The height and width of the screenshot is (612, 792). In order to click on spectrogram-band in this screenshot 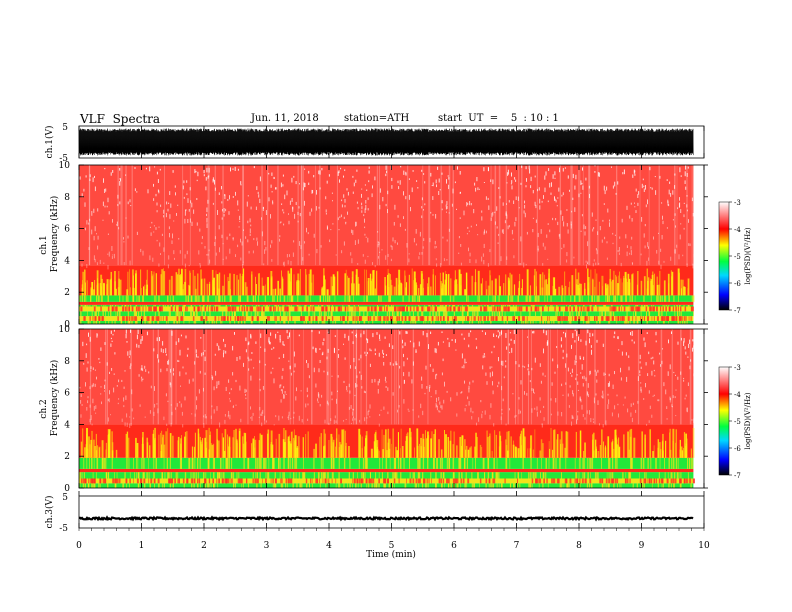, I will do `click(386, 303)`.